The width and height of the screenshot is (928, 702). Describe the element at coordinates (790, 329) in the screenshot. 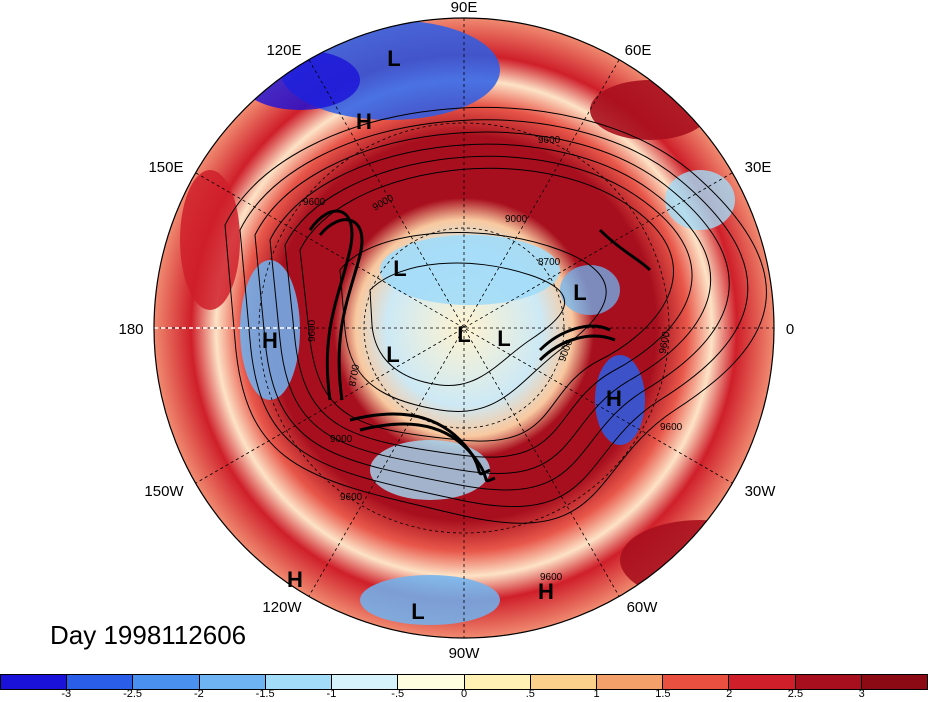

I see `lon-label-0: 0` at that location.